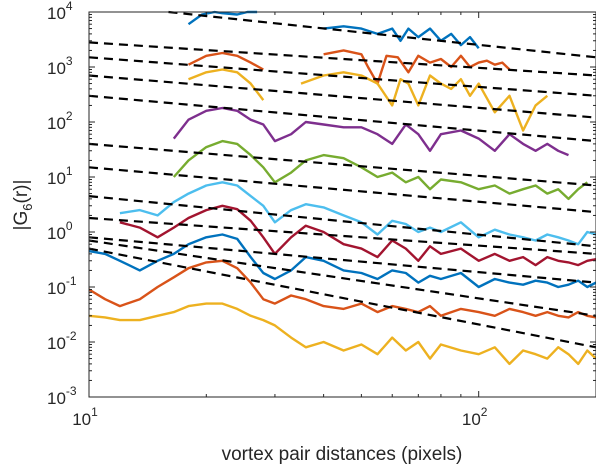 The width and height of the screenshot is (596, 467). I want to click on y-axis-label: |G6(r)|, so click(23, 205).